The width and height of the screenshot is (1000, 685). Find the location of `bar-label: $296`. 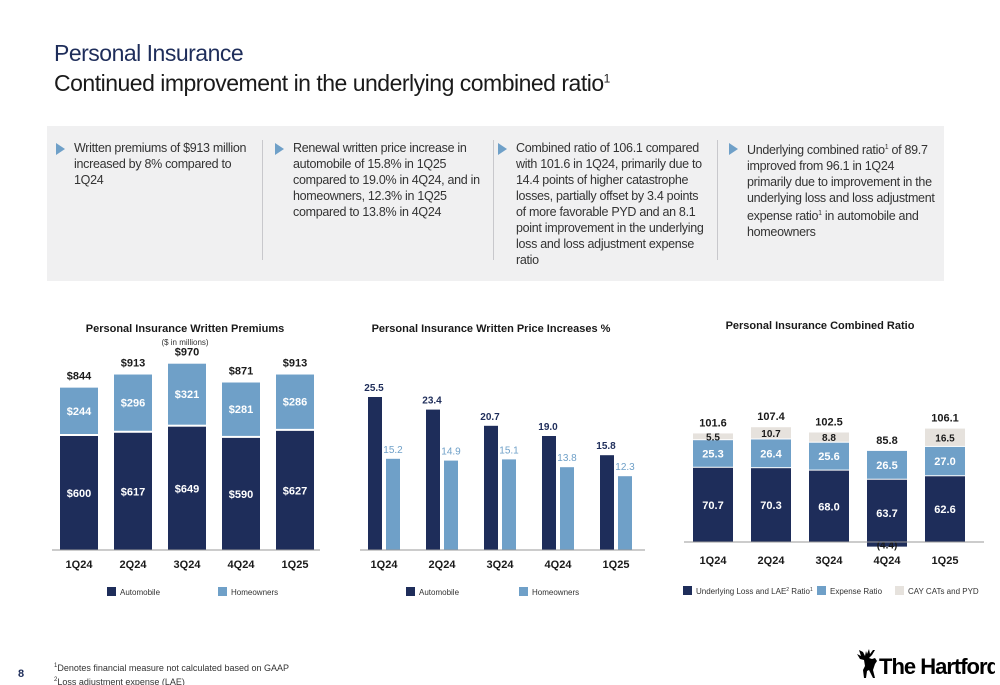

bar-label: $296 is located at coordinates (133, 404).